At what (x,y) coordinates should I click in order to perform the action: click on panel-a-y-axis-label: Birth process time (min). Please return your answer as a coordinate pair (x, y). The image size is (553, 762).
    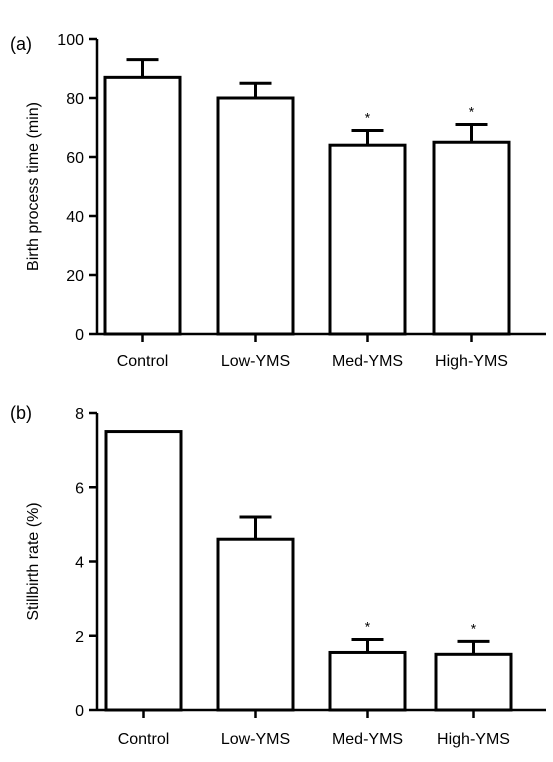
    Looking at the image, I should click on (33, 186).